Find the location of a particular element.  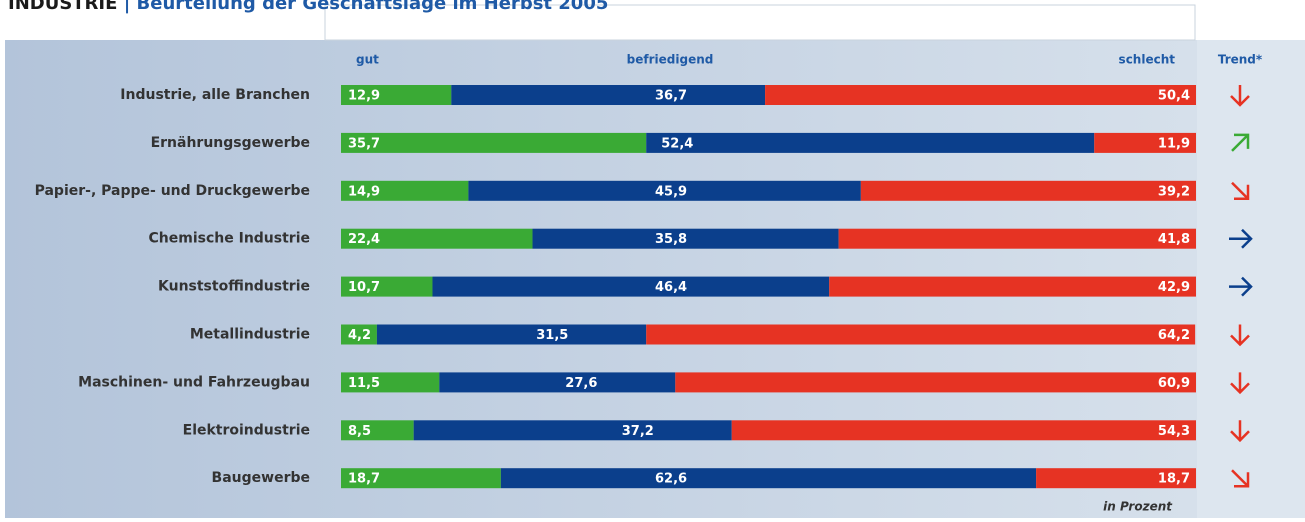

value-label: 50,4 is located at coordinates (1174, 96).